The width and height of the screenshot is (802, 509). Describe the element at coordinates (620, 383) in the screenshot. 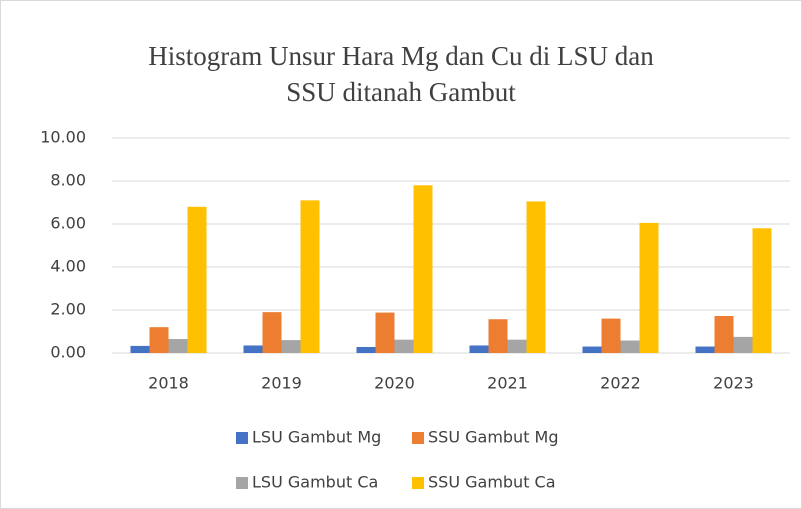

I see `x-tick-label: 2022` at that location.